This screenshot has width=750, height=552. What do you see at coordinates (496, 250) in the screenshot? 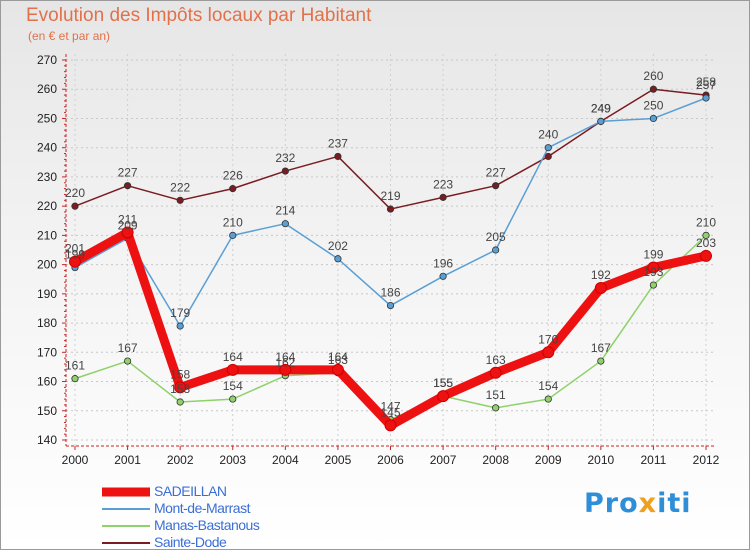
I see `point-mont-de-marrast-2008` at bounding box center [496, 250].